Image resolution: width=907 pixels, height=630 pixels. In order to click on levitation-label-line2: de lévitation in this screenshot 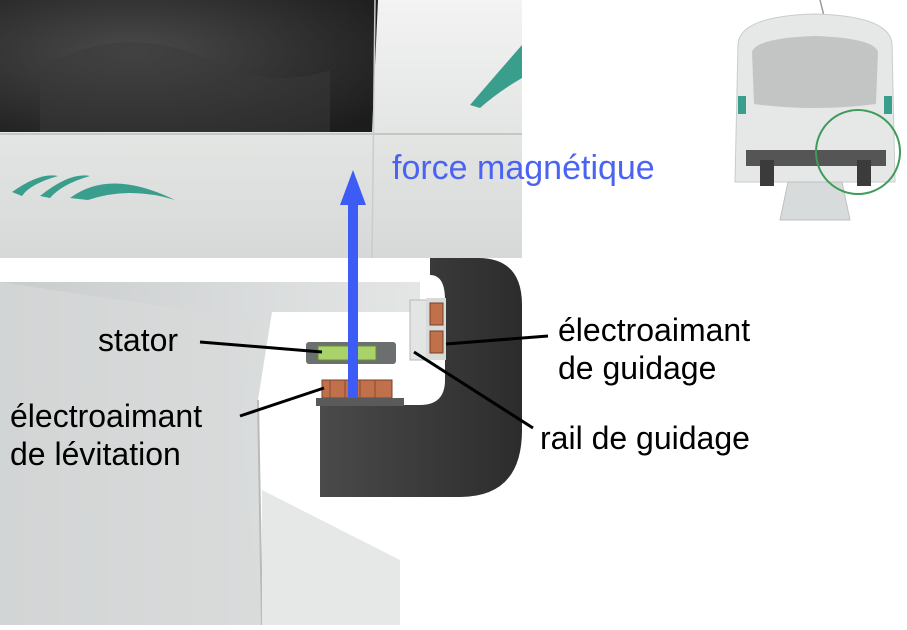, I will do `click(95, 454)`.